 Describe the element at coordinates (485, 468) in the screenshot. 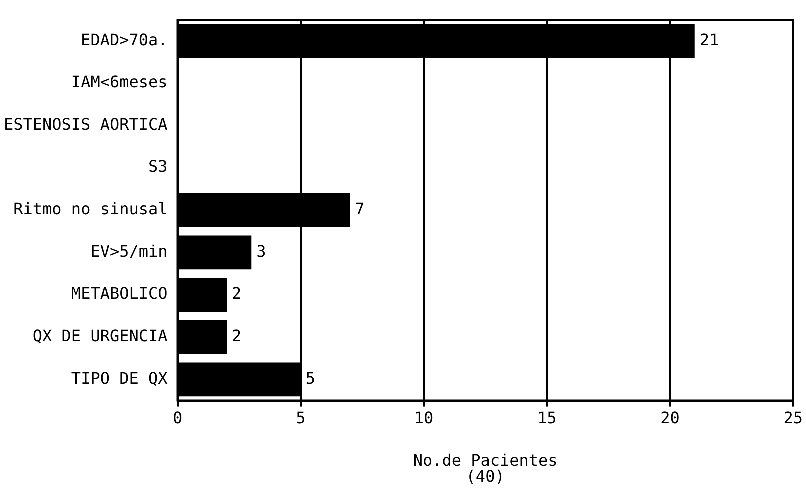

I see `x-axis-title: No.de Pacientes (40)` at that location.